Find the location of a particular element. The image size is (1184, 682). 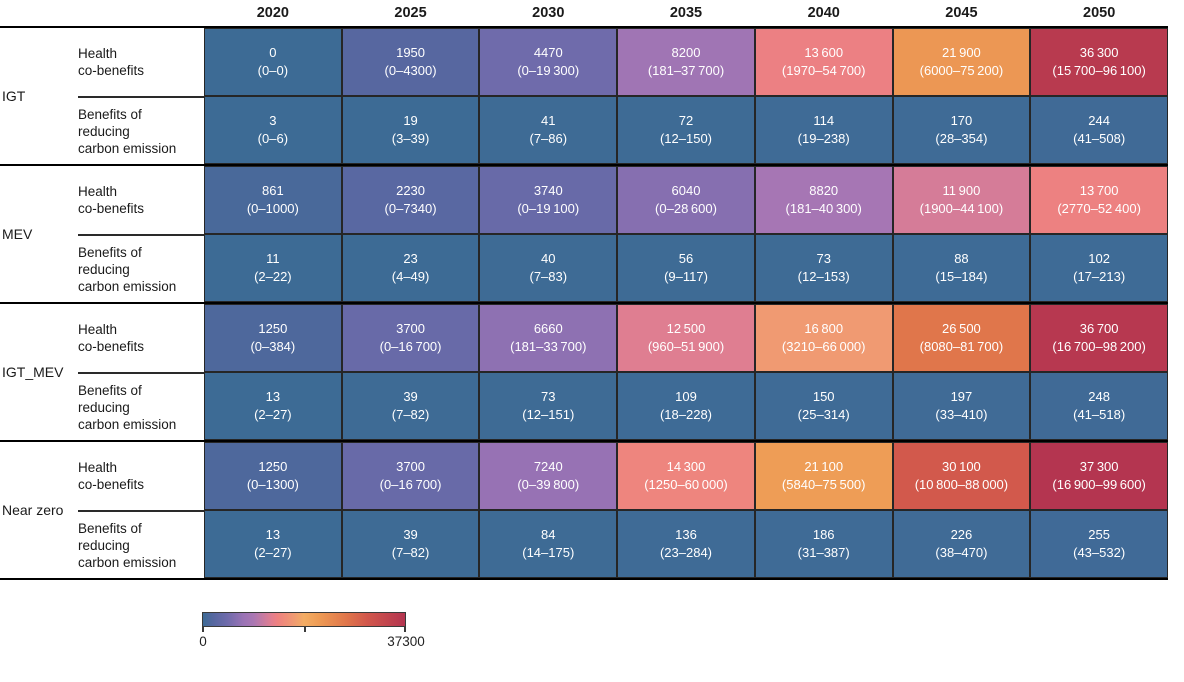

heatmap-cell-near-zero-health-co-benefits-2020: 1250 (0–1300) is located at coordinates (273, 476).